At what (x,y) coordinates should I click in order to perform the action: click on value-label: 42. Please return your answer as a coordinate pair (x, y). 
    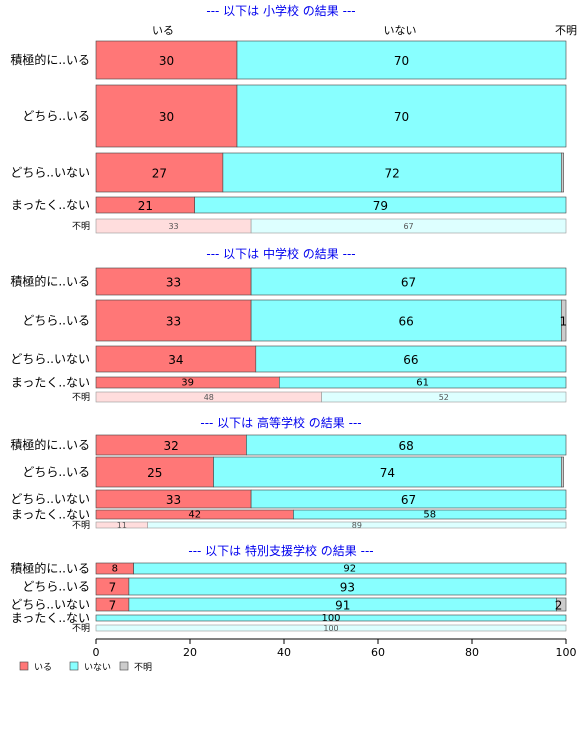
    Looking at the image, I should click on (194, 515).